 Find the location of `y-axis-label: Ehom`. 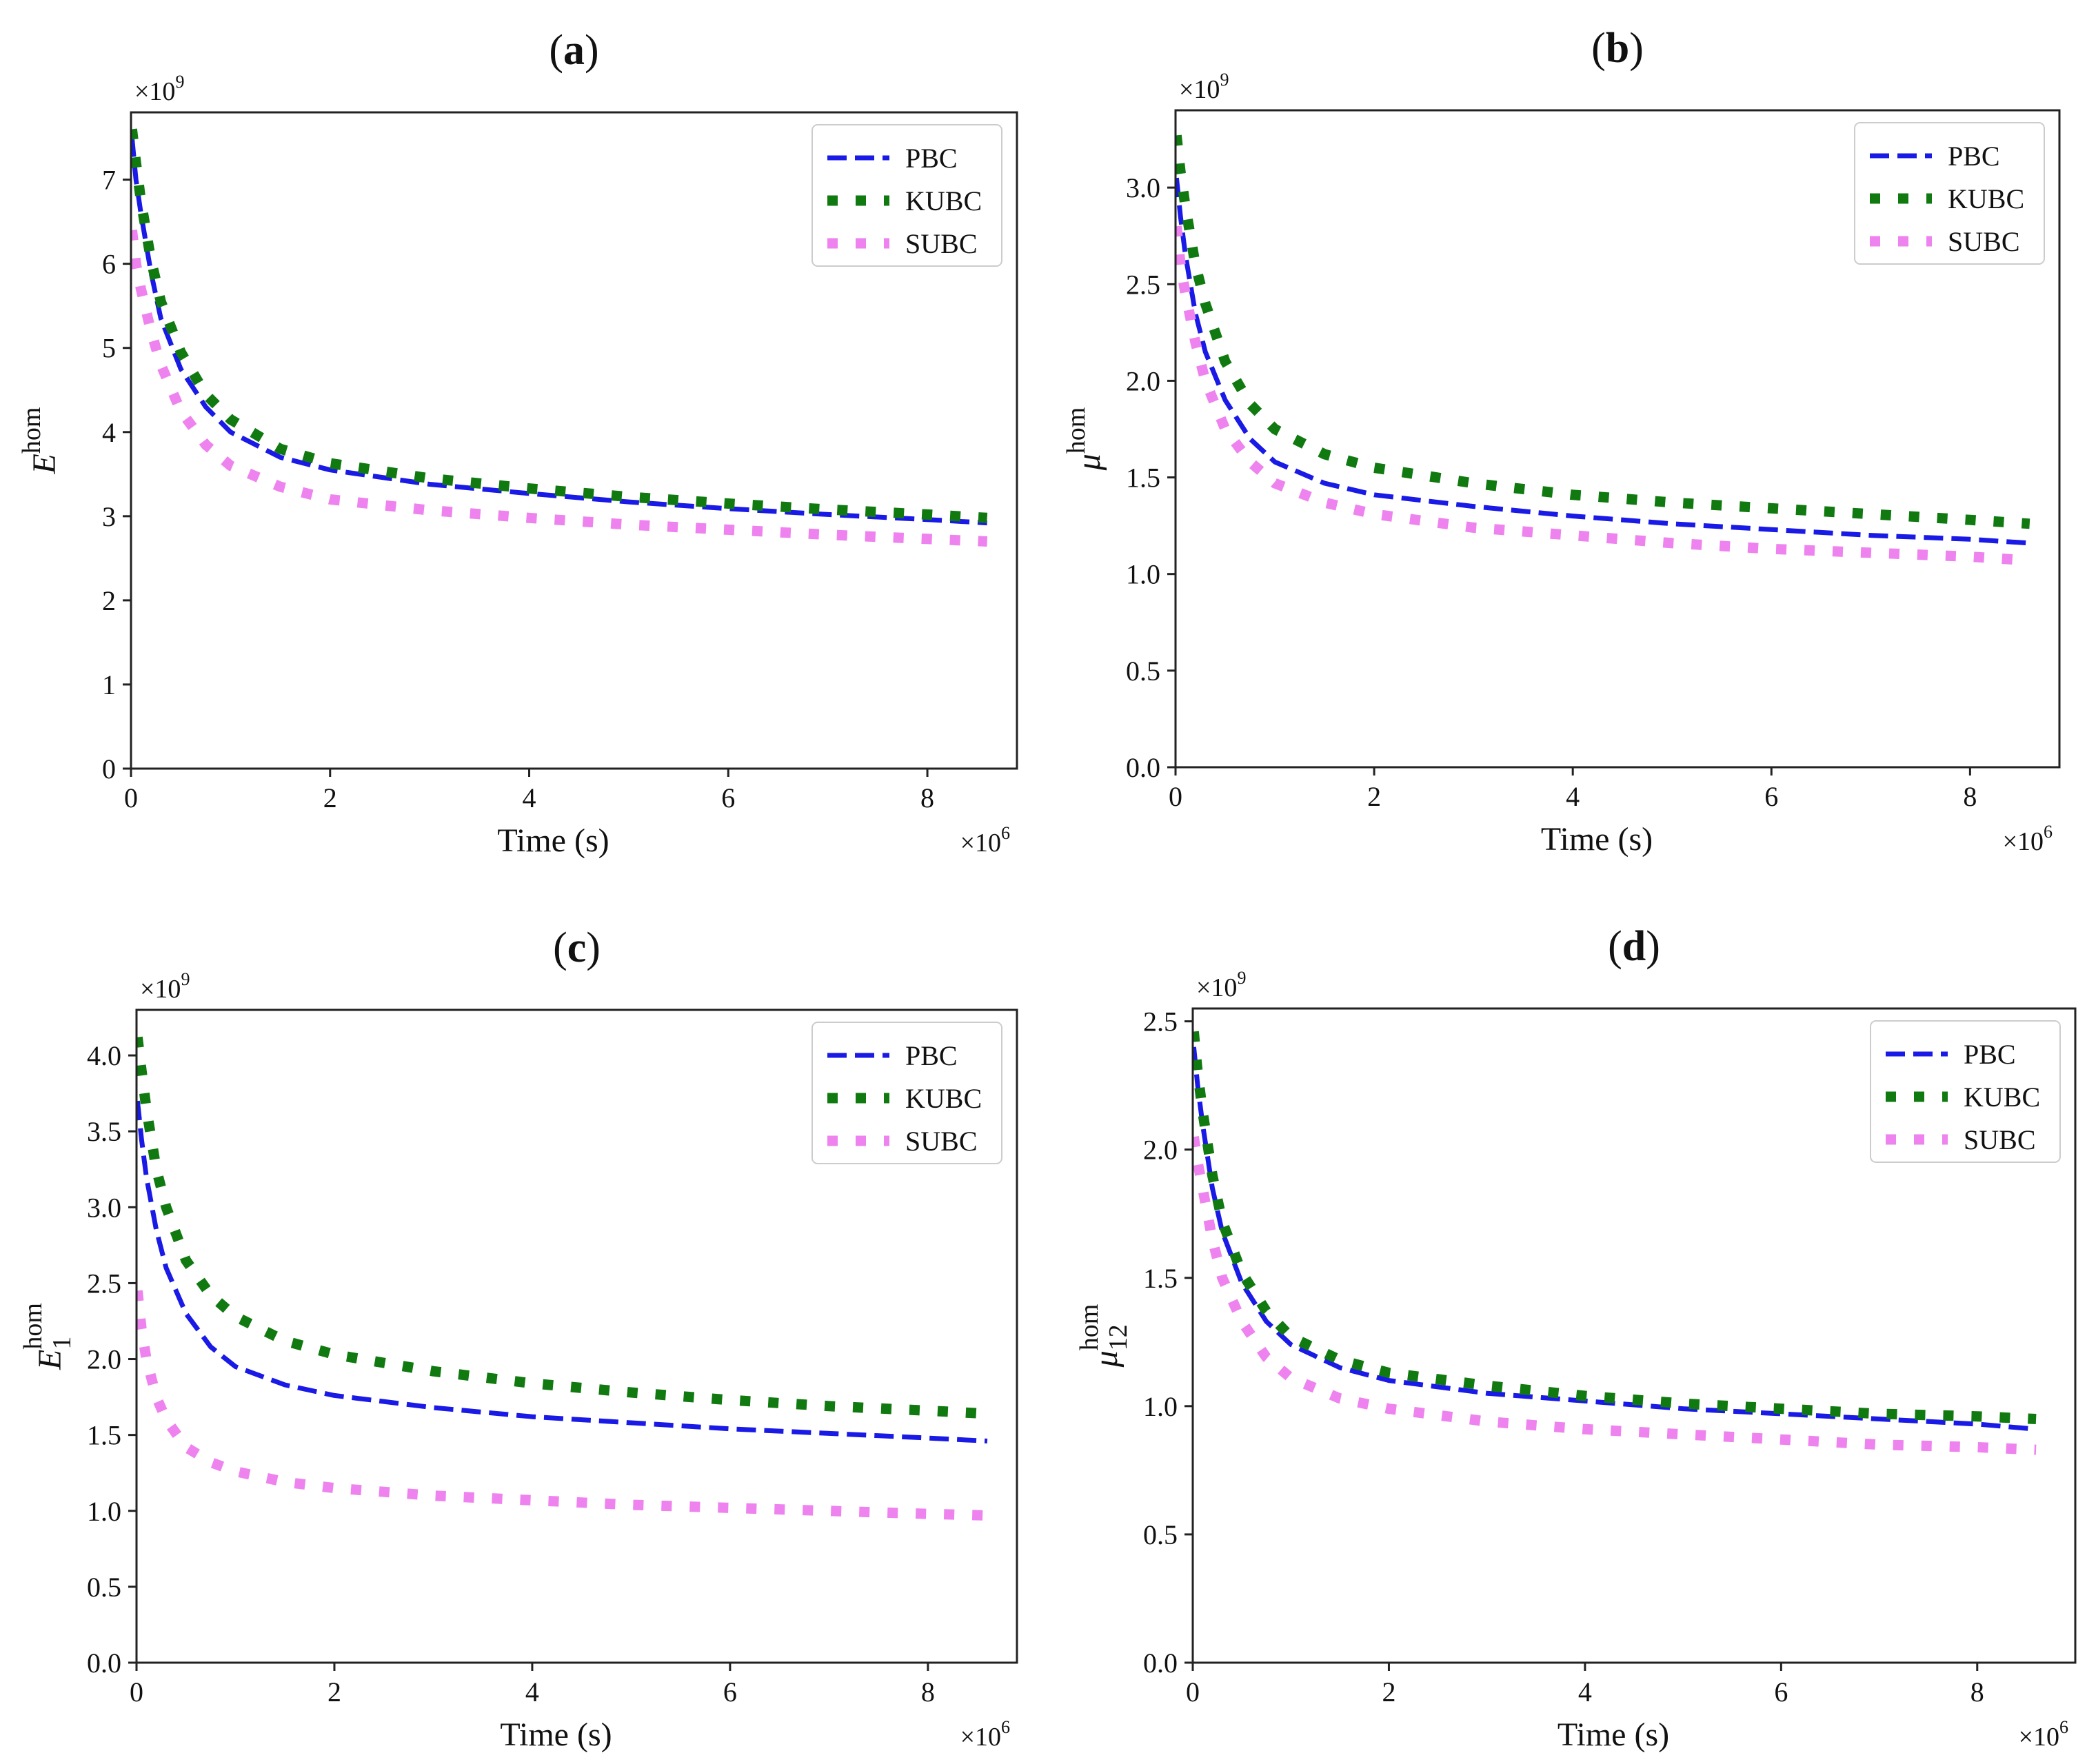

y-axis-label: Ehom is located at coordinates (40, 441).